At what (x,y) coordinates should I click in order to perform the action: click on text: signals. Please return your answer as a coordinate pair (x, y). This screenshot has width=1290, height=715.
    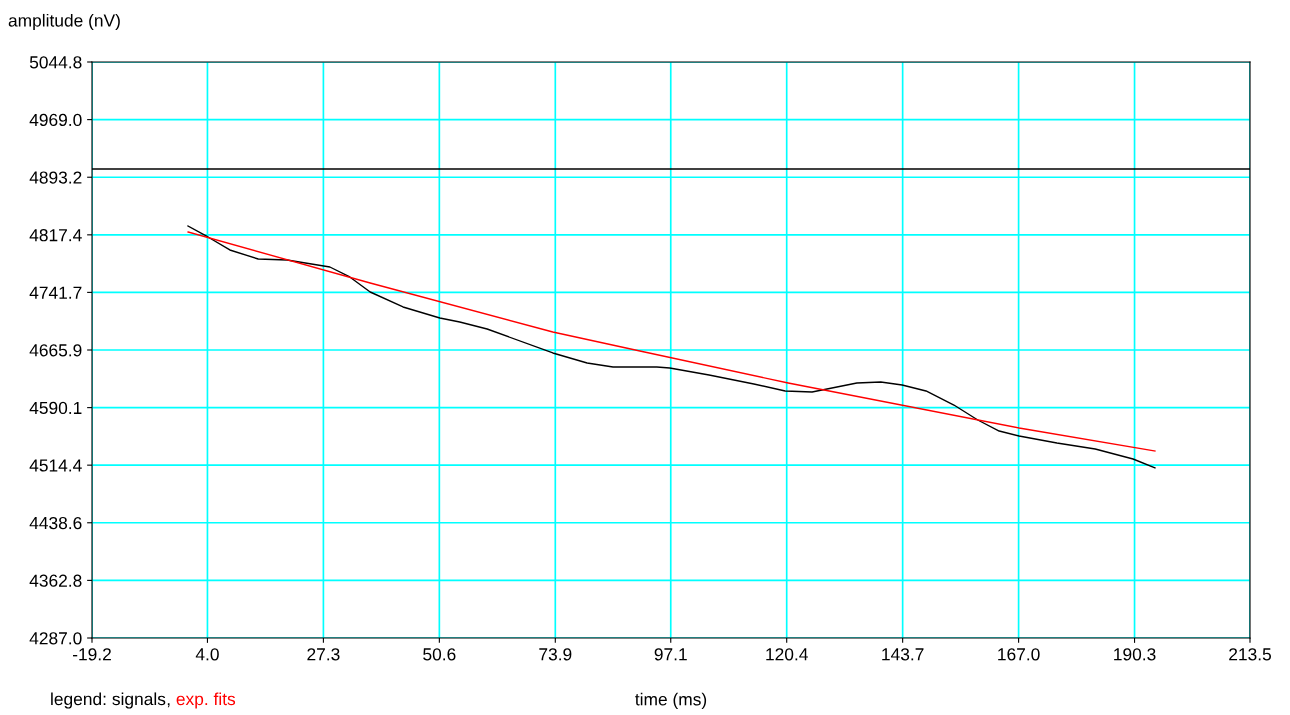
    Looking at the image, I should click on (139, 700).